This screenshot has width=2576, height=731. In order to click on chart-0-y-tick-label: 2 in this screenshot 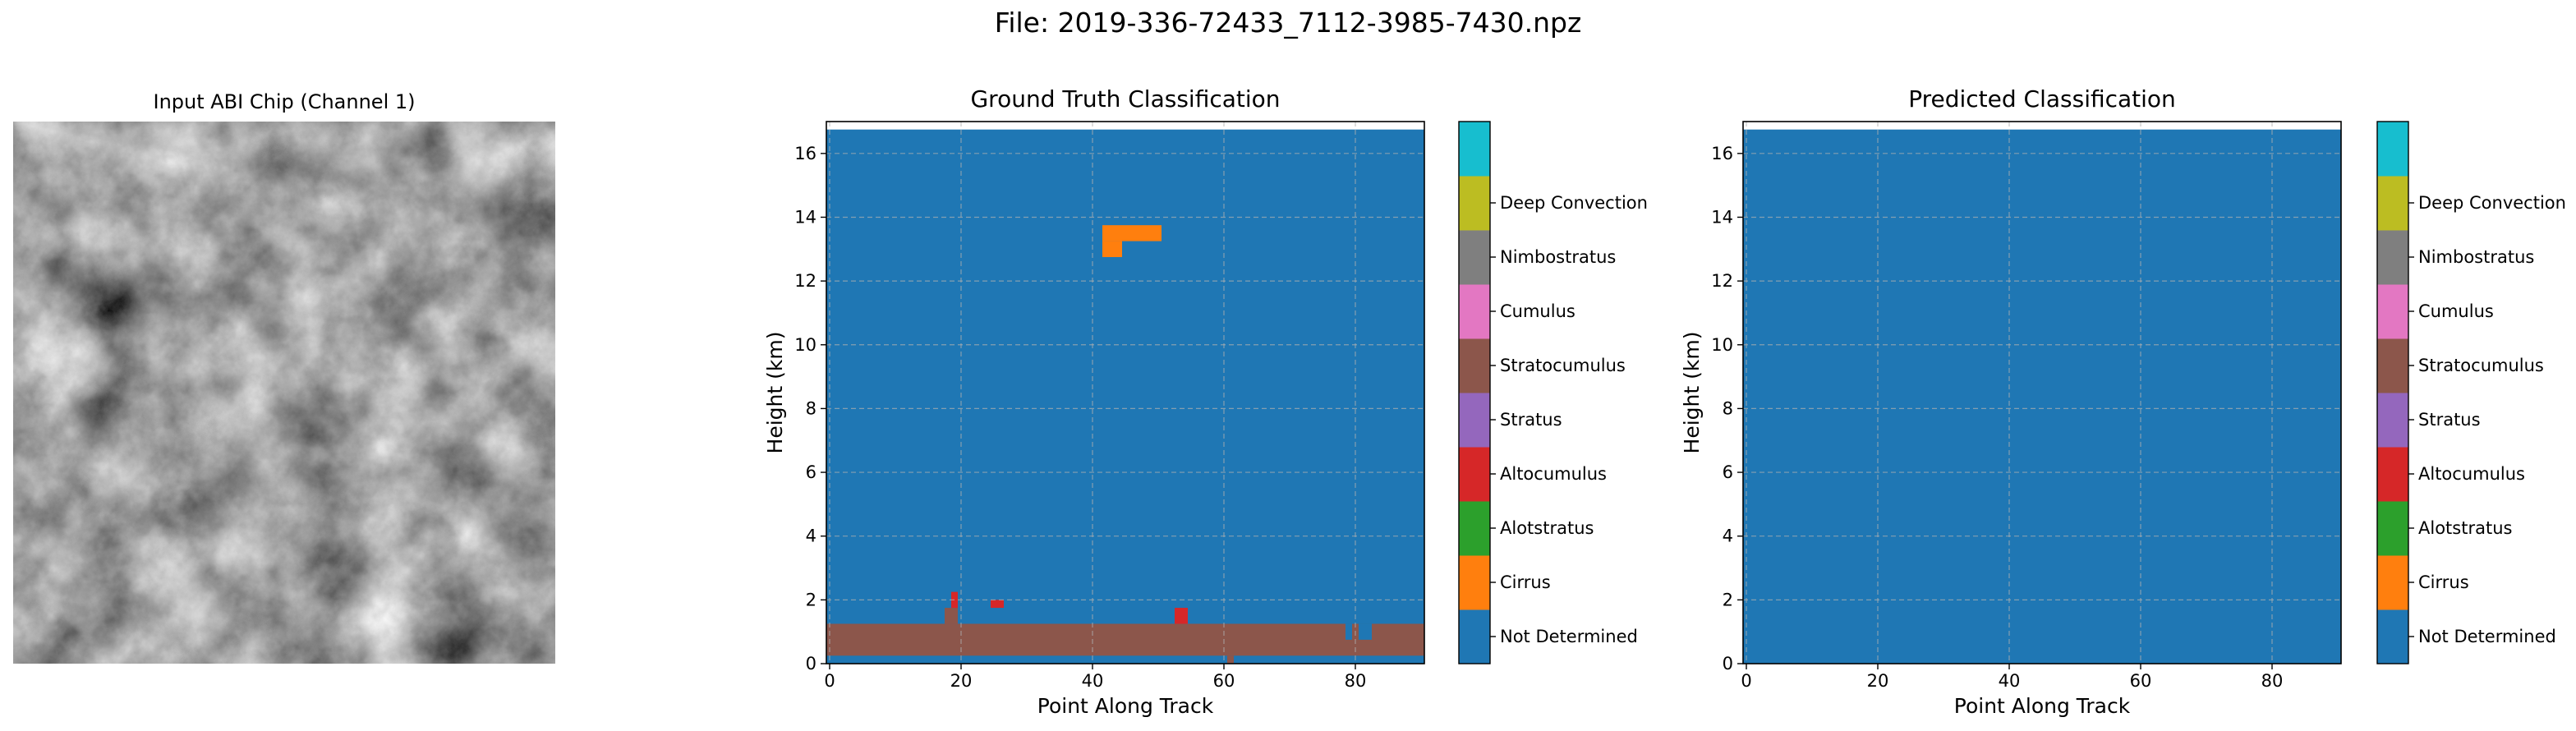, I will do `click(811, 599)`.